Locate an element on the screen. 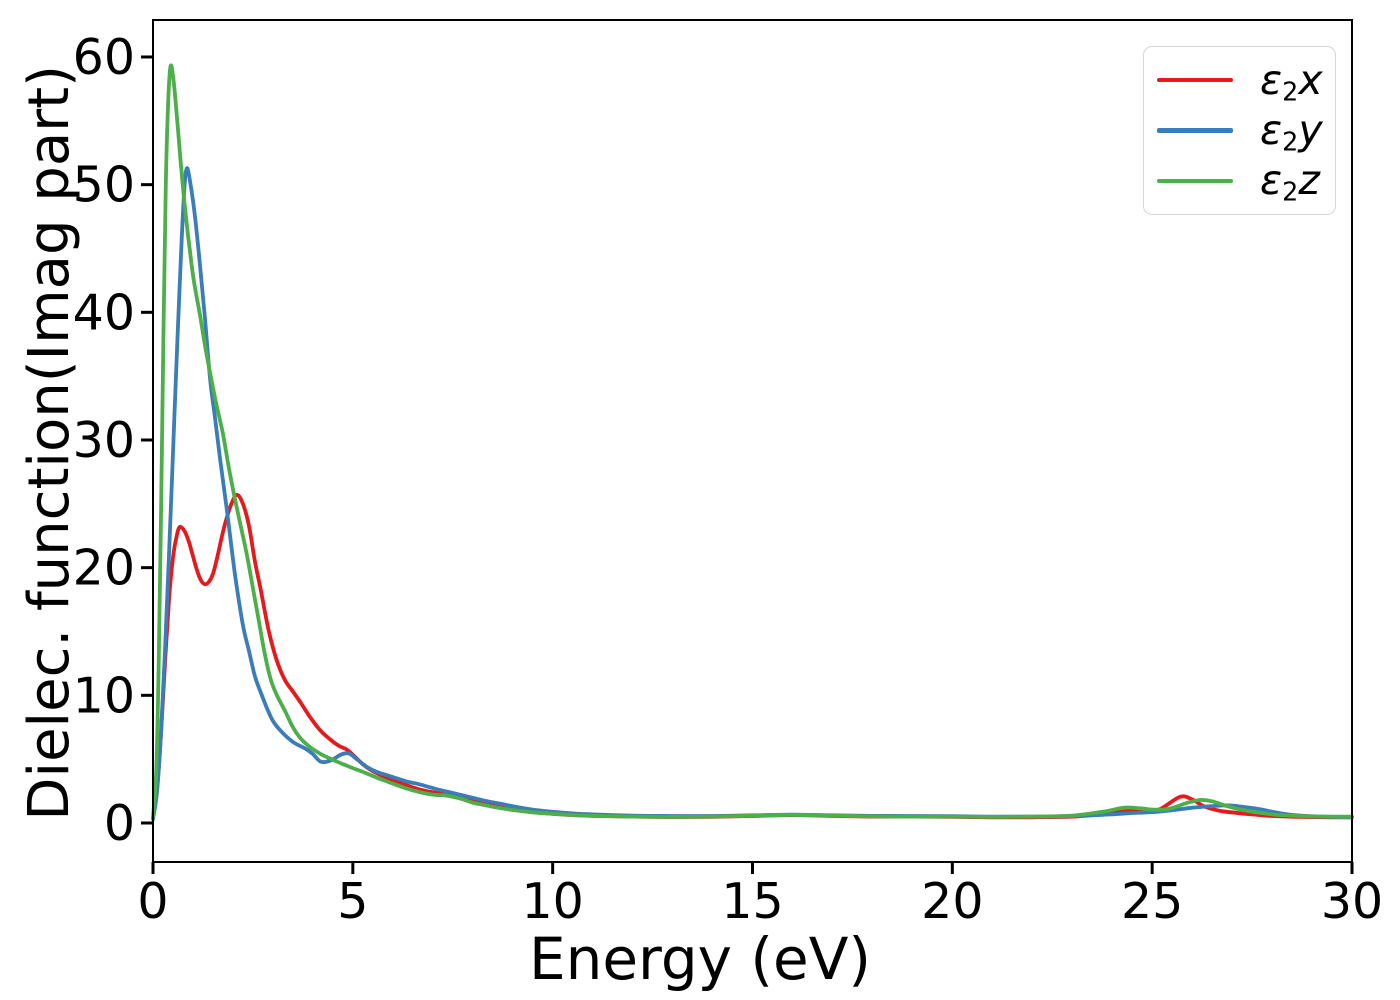 Image resolution: width=1400 pixels, height=1000 pixels. legend-item-e2y: ε2y is located at coordinates (1239, 131).